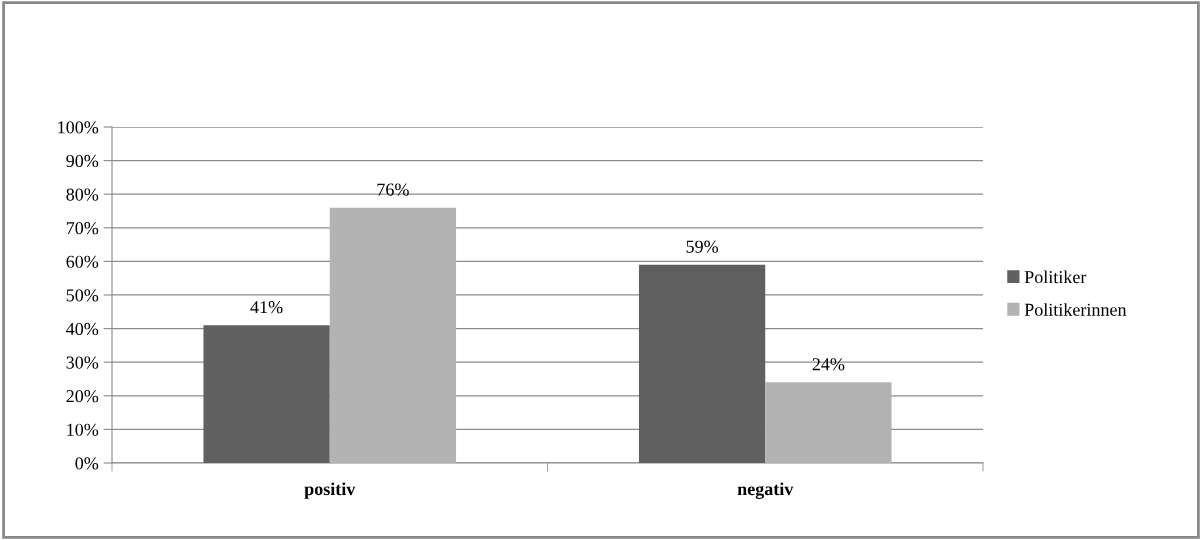 The image size is (1202, 540). I want to click on data-label: 41%, so click(266, 307).